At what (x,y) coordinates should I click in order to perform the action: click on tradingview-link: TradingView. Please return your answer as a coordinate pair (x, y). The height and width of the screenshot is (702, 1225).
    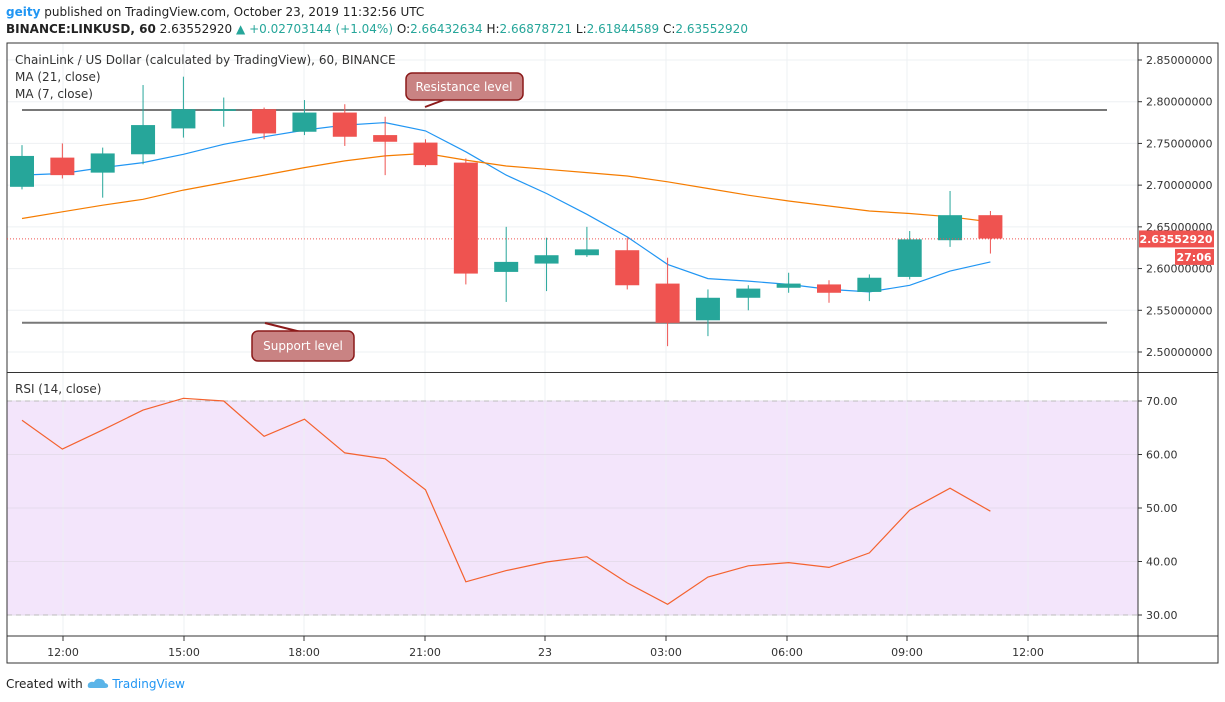
    Looking at the image, I should click on (148, 684).